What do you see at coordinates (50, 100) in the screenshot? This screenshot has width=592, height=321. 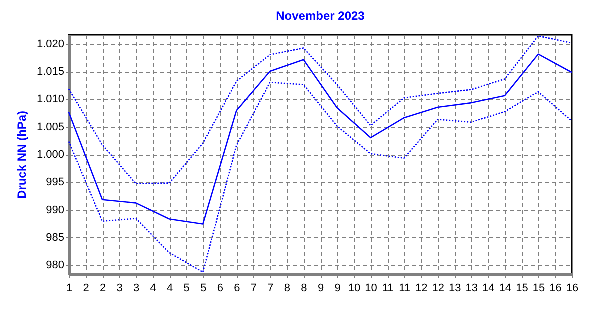 I see `y-tick-label: 1.010` at bounding box center [50, 100].